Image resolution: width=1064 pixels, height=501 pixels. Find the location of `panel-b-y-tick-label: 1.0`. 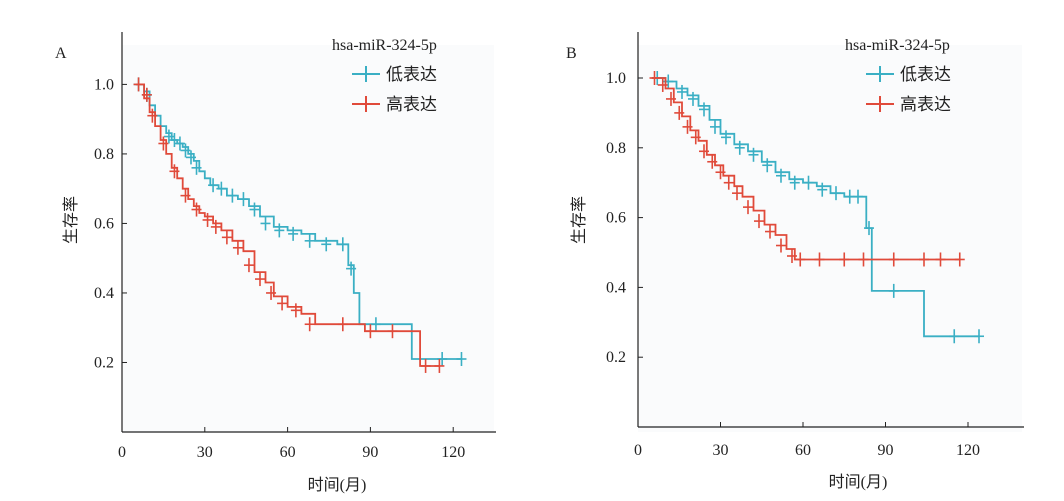

panel-b-y-tick-label: 1.0 is located at coordinates (616, 78).